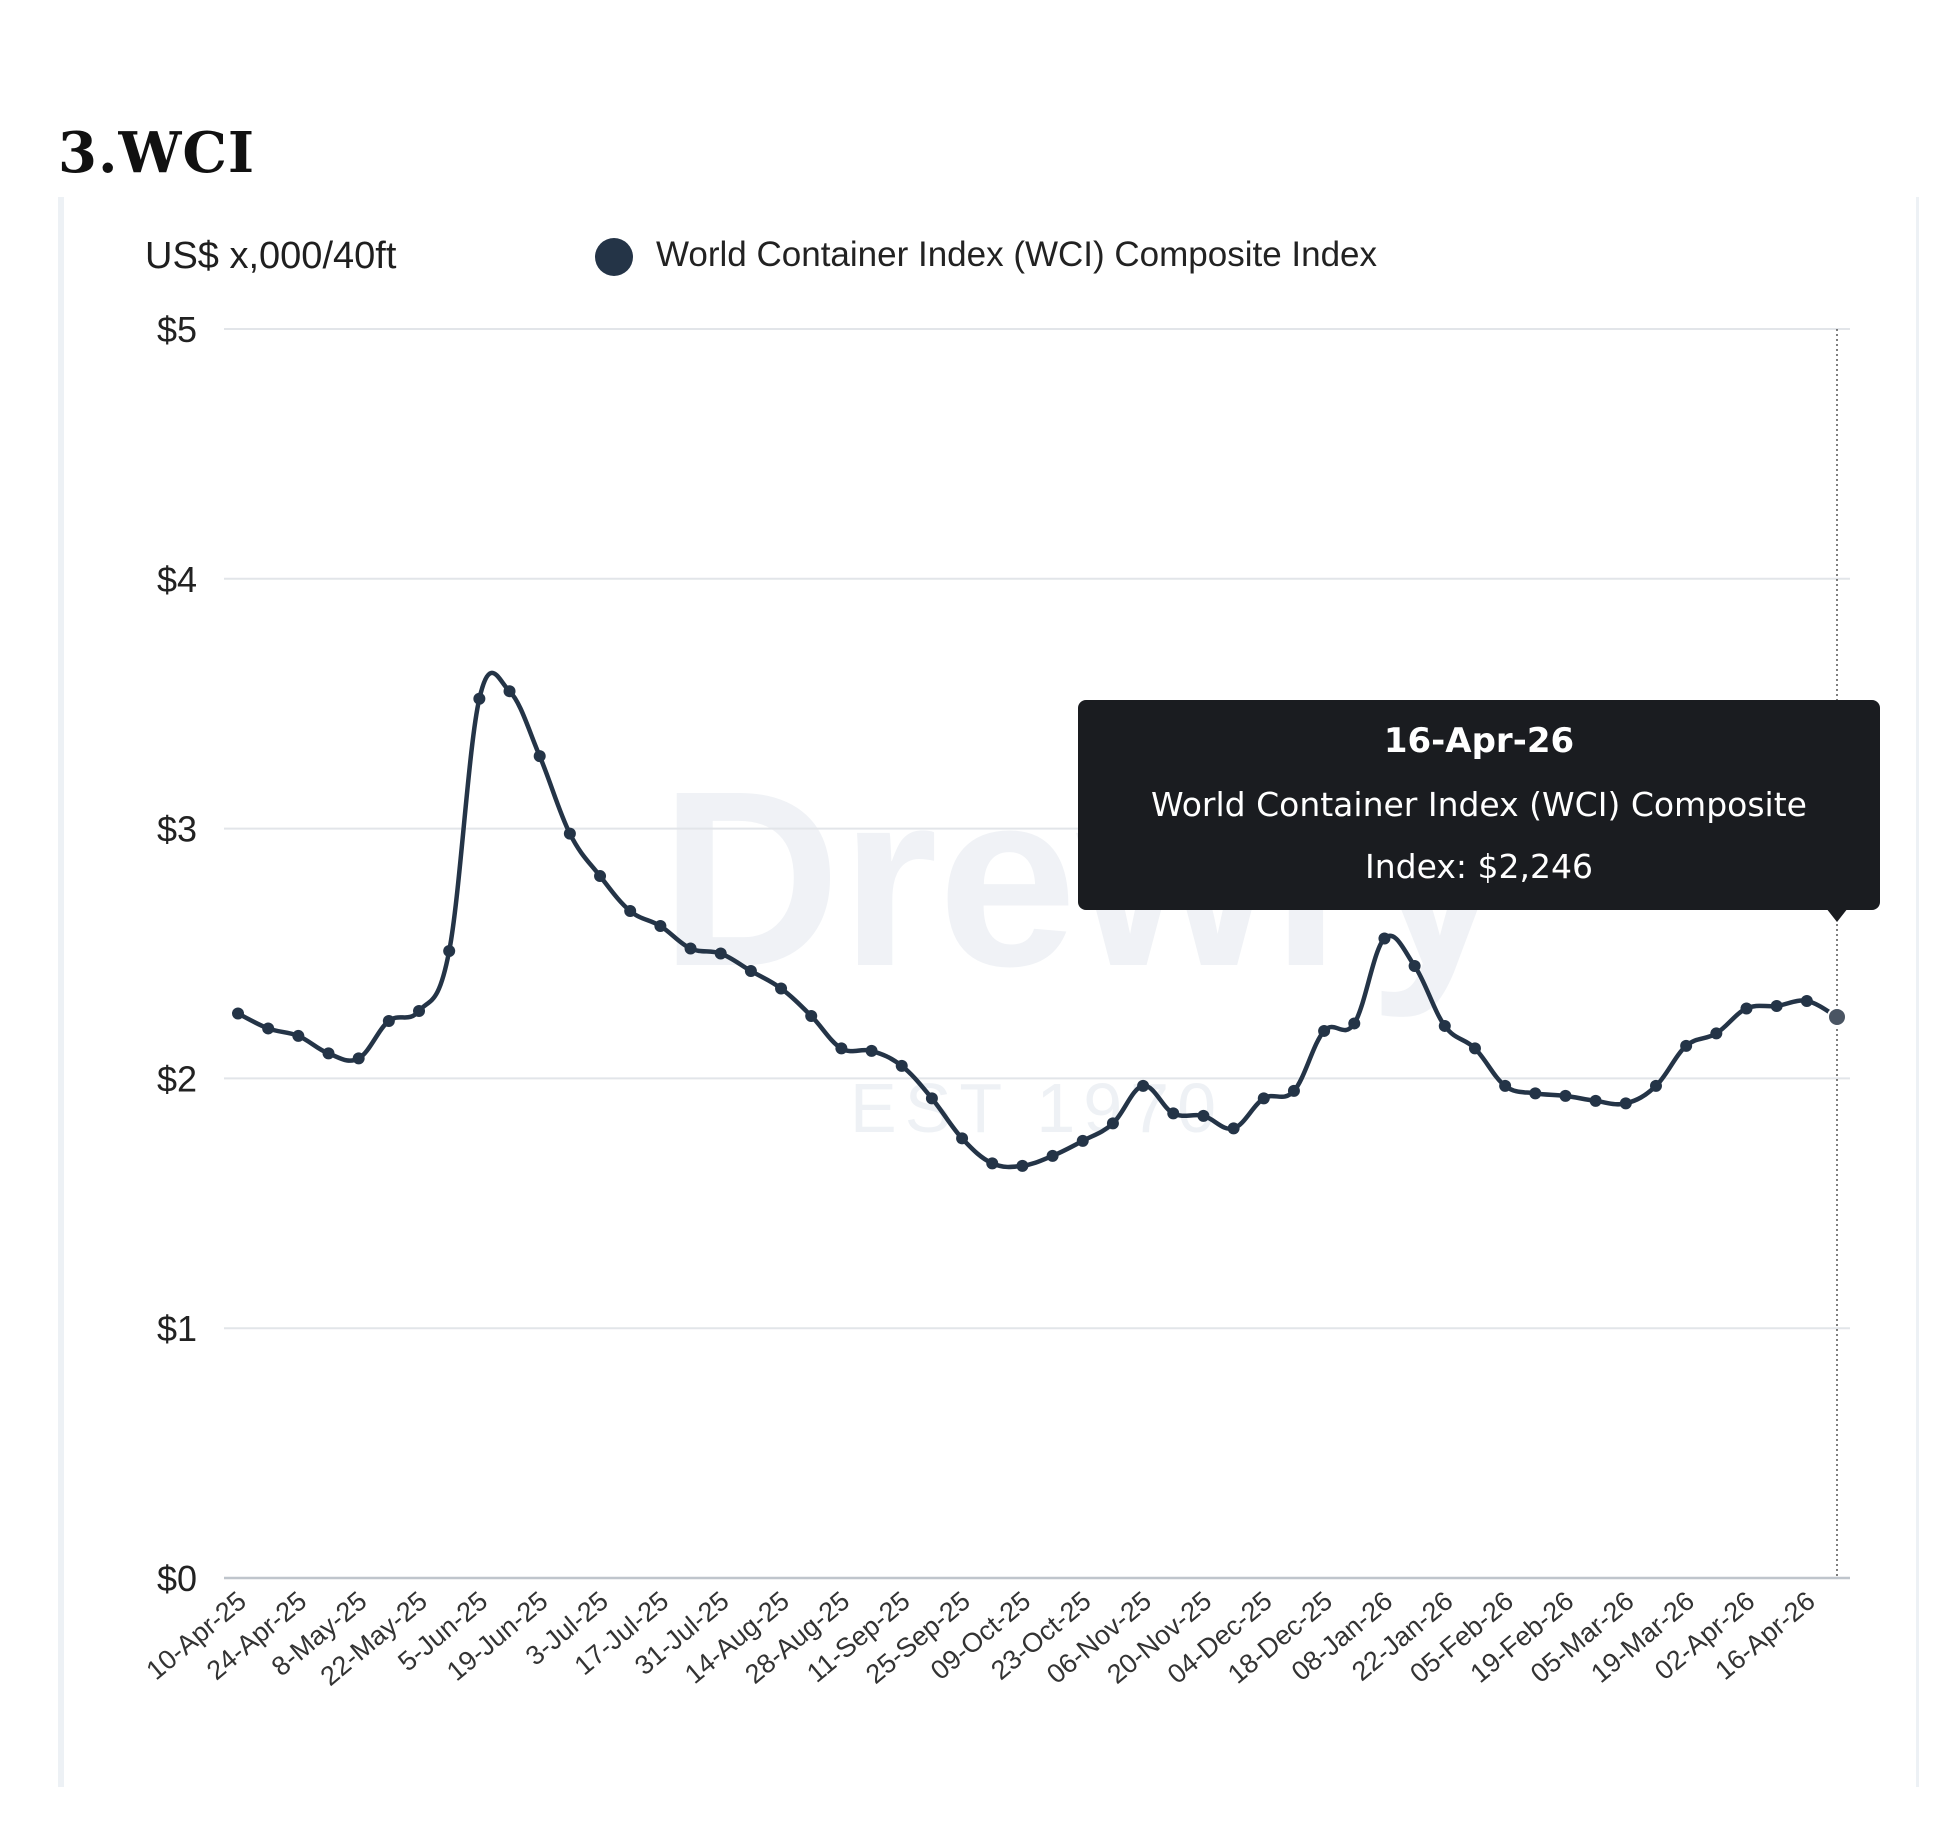 The image size is (1959, 1848). What do you see at coordinates (177, 1328) in the screenshot?
I see `y-tick-label: $1` at bounding box center [177, 1328].